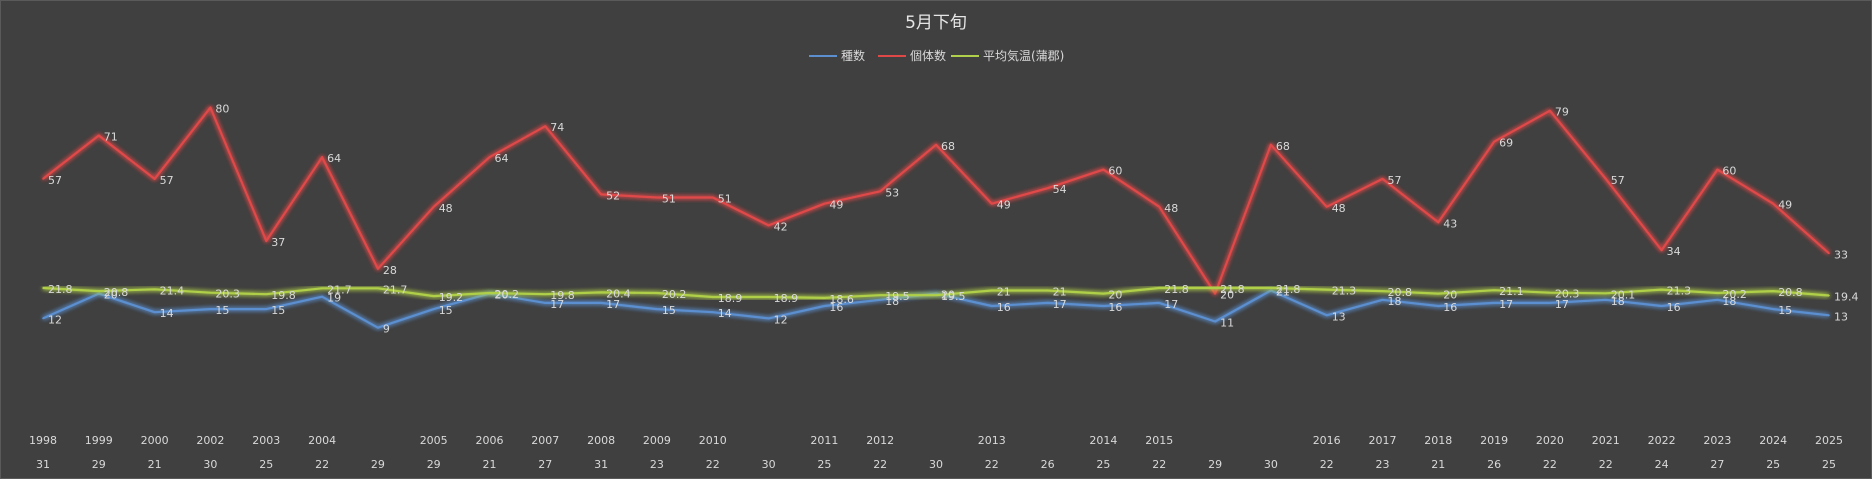 This screenshot has height=479, width=1872. What do you see at coordinates (618, 293) in the screenshot?
I see `data-label: 20.4` at bounding box center [618, 293].